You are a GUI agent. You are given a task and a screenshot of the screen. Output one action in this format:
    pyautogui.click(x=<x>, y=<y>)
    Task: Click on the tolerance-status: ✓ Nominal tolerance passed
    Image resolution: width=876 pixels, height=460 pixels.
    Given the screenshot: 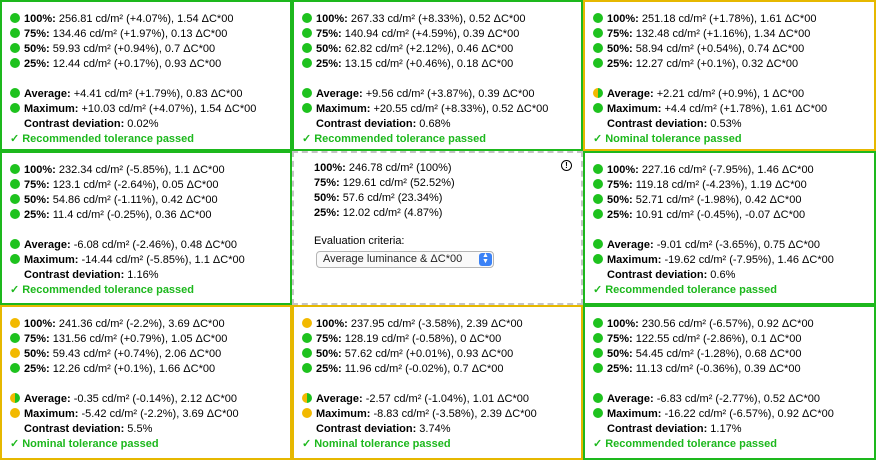 What is the action you would take?
    pyautogui.click(x=84, y=444)
    